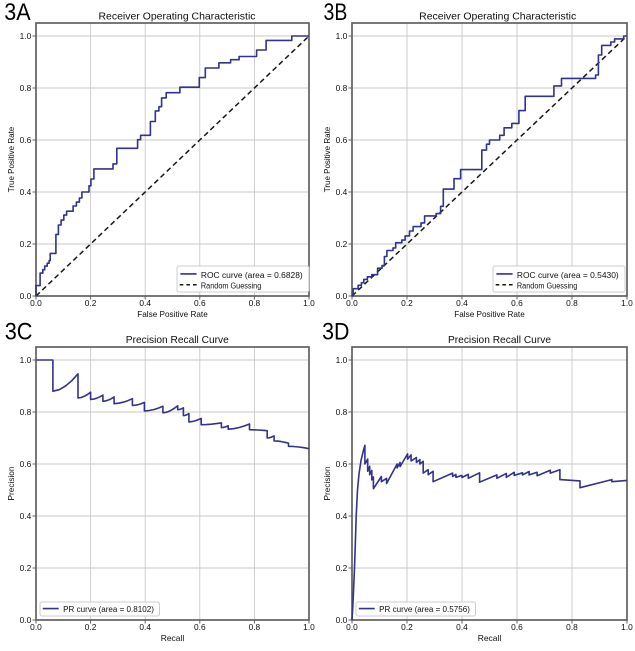 This screenshot has width=635, height=651. What do you see at coordinates (108, 609) in the screenshot?
I see `svg-text: PR curve (area = 0.8102)` at bounding box center [108, 609].